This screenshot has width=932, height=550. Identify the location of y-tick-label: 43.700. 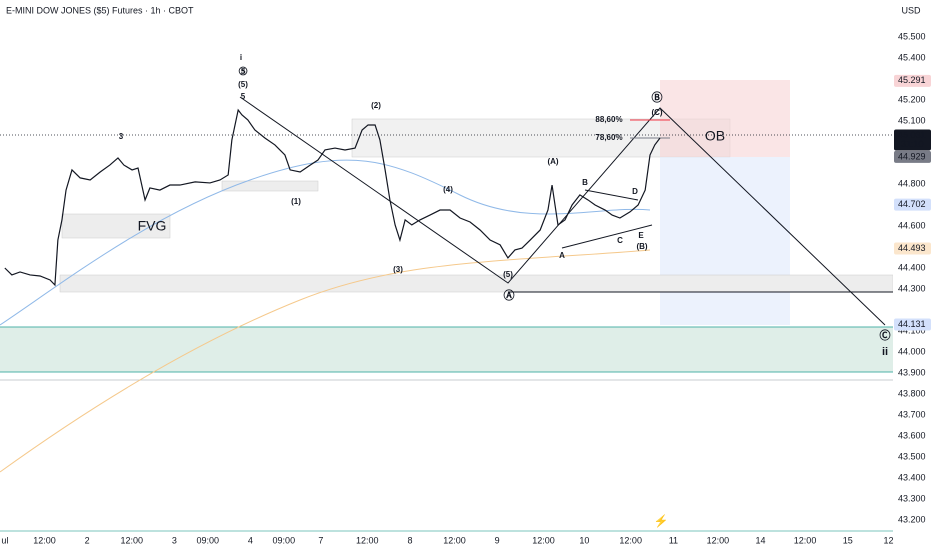
(912, 414).